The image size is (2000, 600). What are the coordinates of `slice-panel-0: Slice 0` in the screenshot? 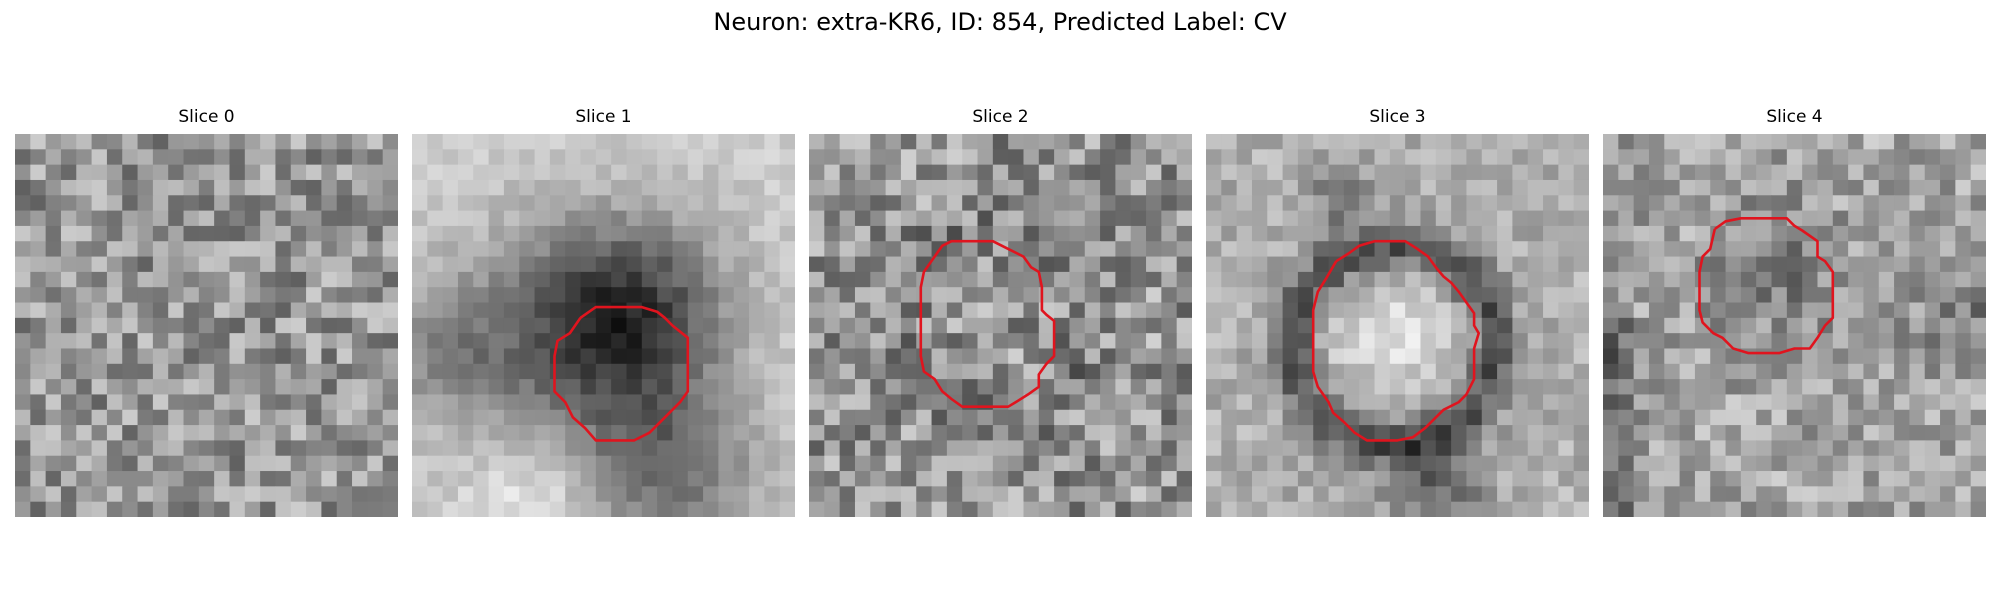 It's located at (206, 312).